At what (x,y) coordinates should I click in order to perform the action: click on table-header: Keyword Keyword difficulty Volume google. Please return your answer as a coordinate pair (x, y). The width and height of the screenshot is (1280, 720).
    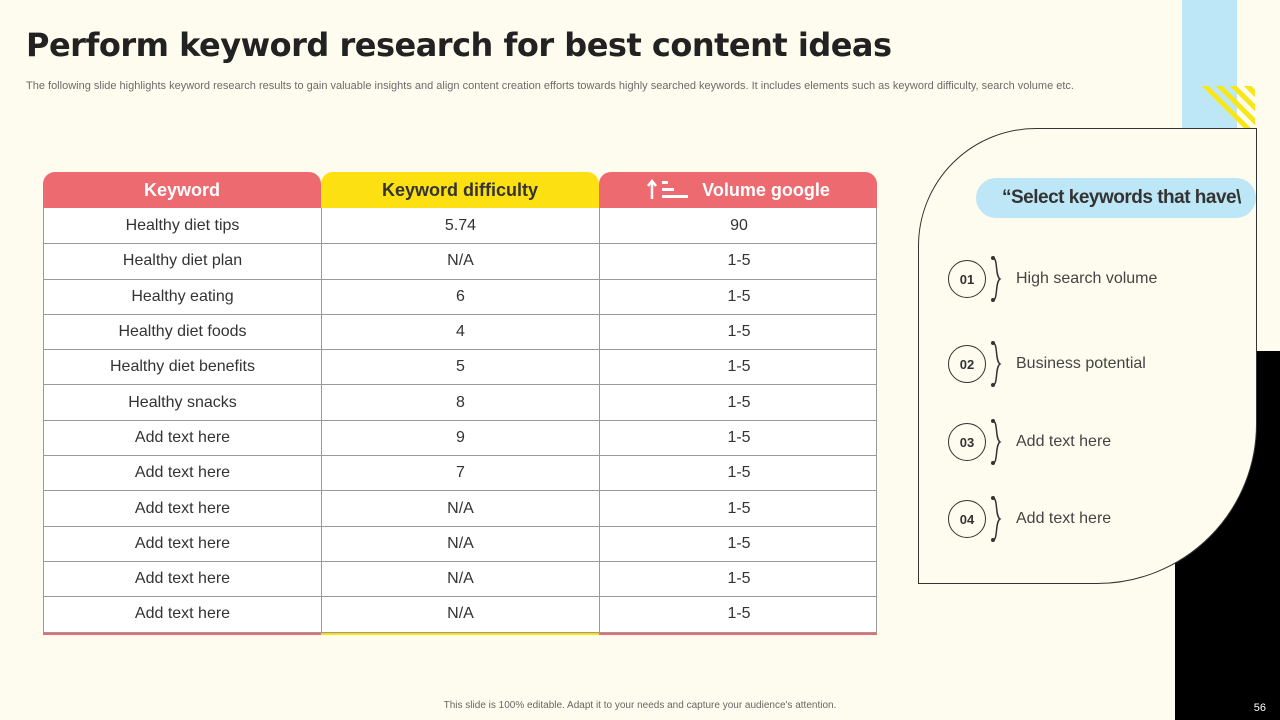
    Looking at the image, I should click on (460, 190).